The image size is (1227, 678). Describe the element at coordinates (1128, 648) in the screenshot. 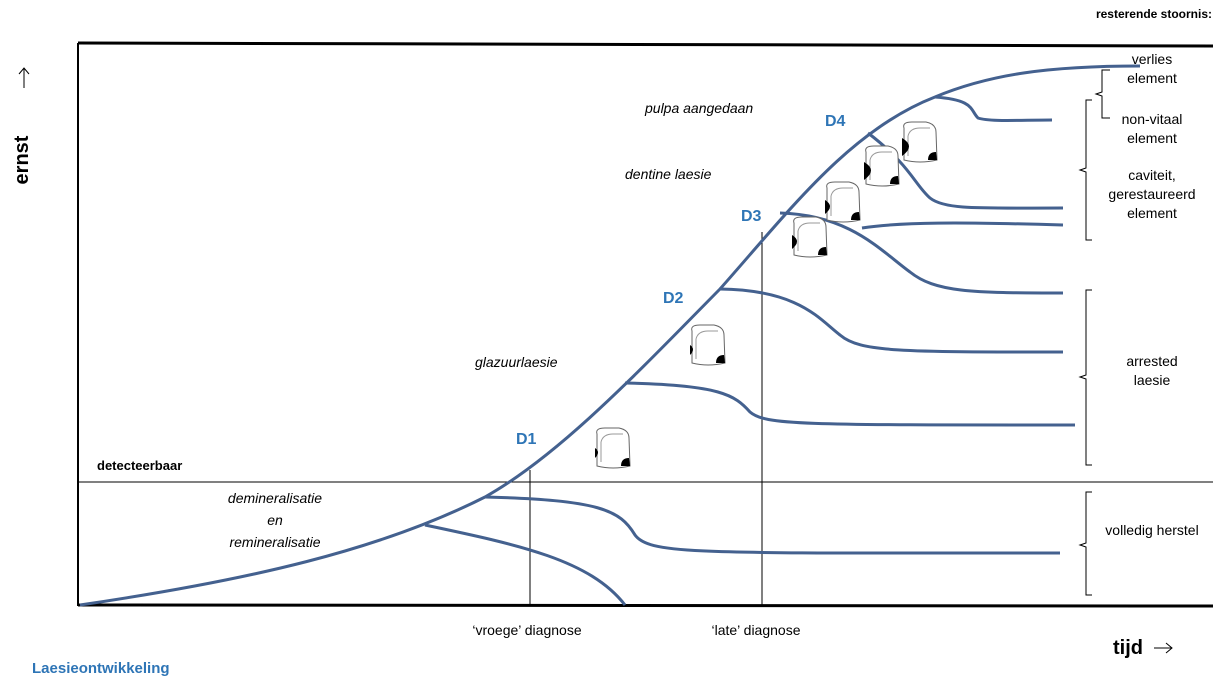

I see `x-label: tijd` at that location.